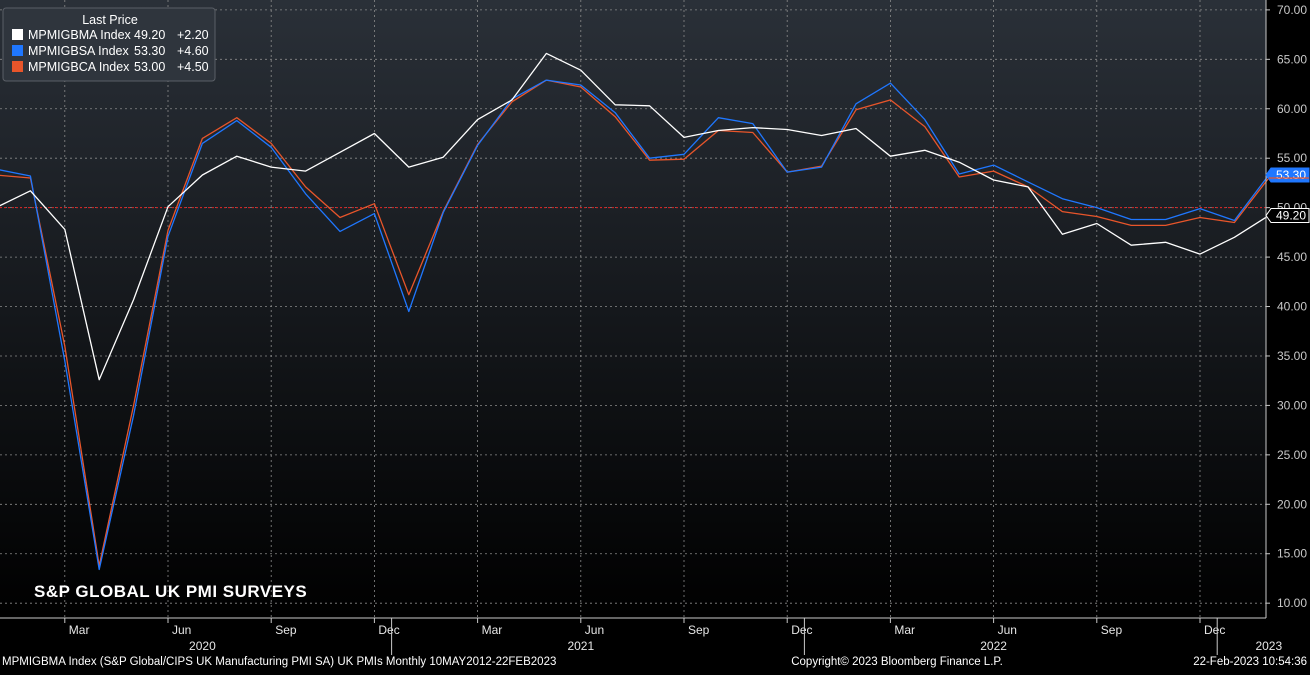  What do you see at coordinates (17, 34) in the screenshot?
I see `legend-swatch-manufacturing` at bounding box center [17, 34].